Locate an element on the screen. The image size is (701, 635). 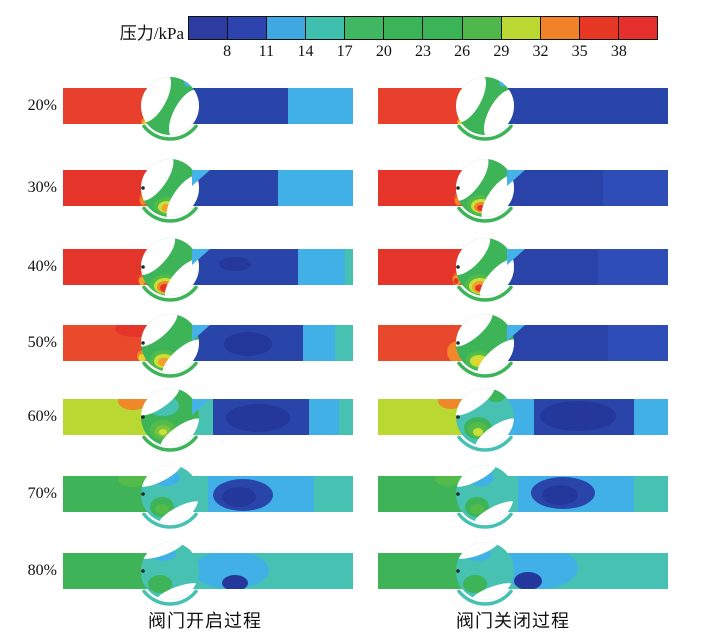
contour-plot-50%-close is located at coordinates (523, 346).